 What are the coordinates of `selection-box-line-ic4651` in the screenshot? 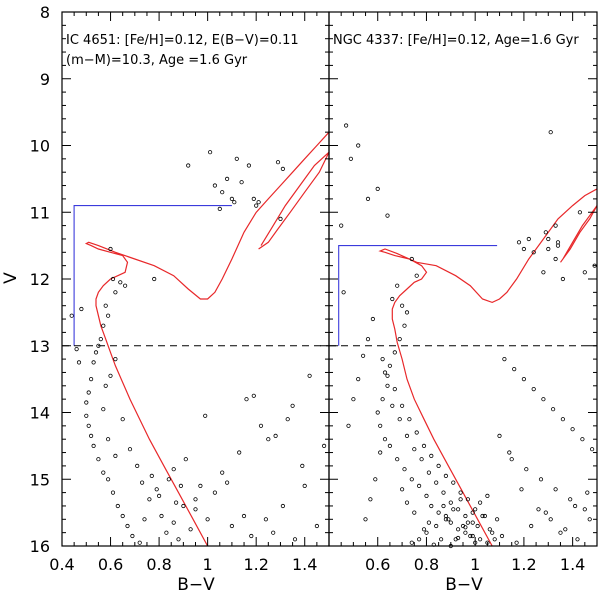 It's located at (152, 275).